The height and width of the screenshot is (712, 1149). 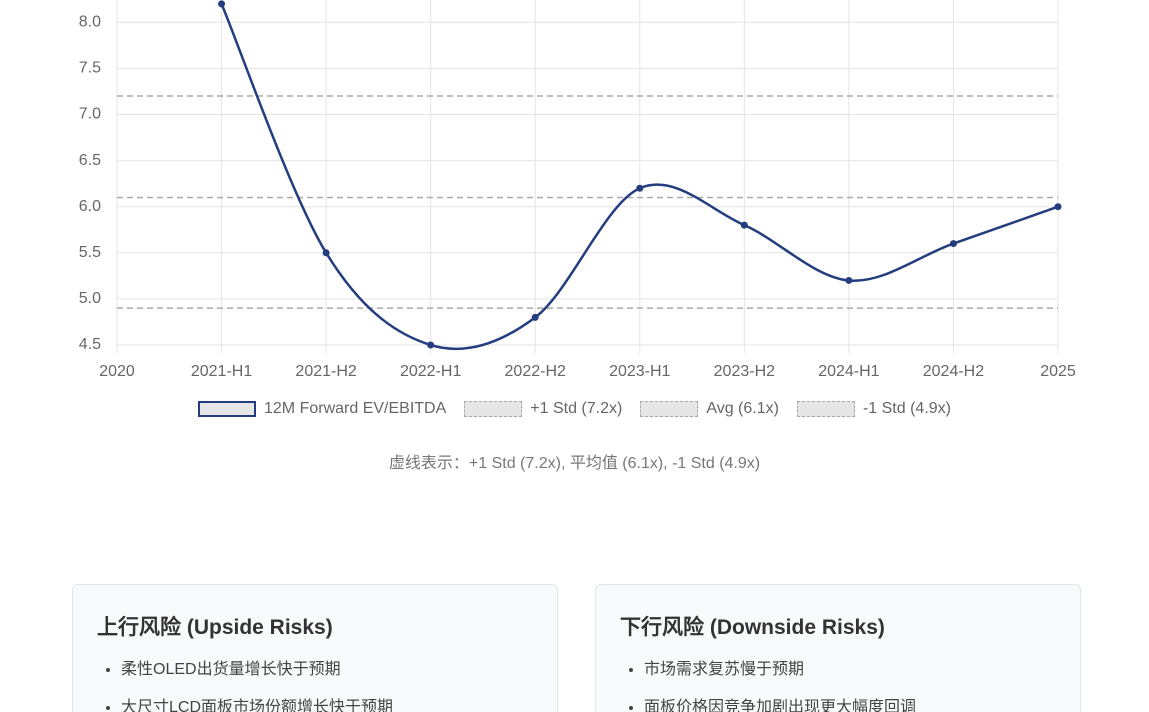 What do you see at coordinates (838, 683) in the screenshot?
I see `risk-list: 市场需求复苏慢于预期 面板价格因竞争加剧出现更大幅度回调` at bounding box center [838, 683].